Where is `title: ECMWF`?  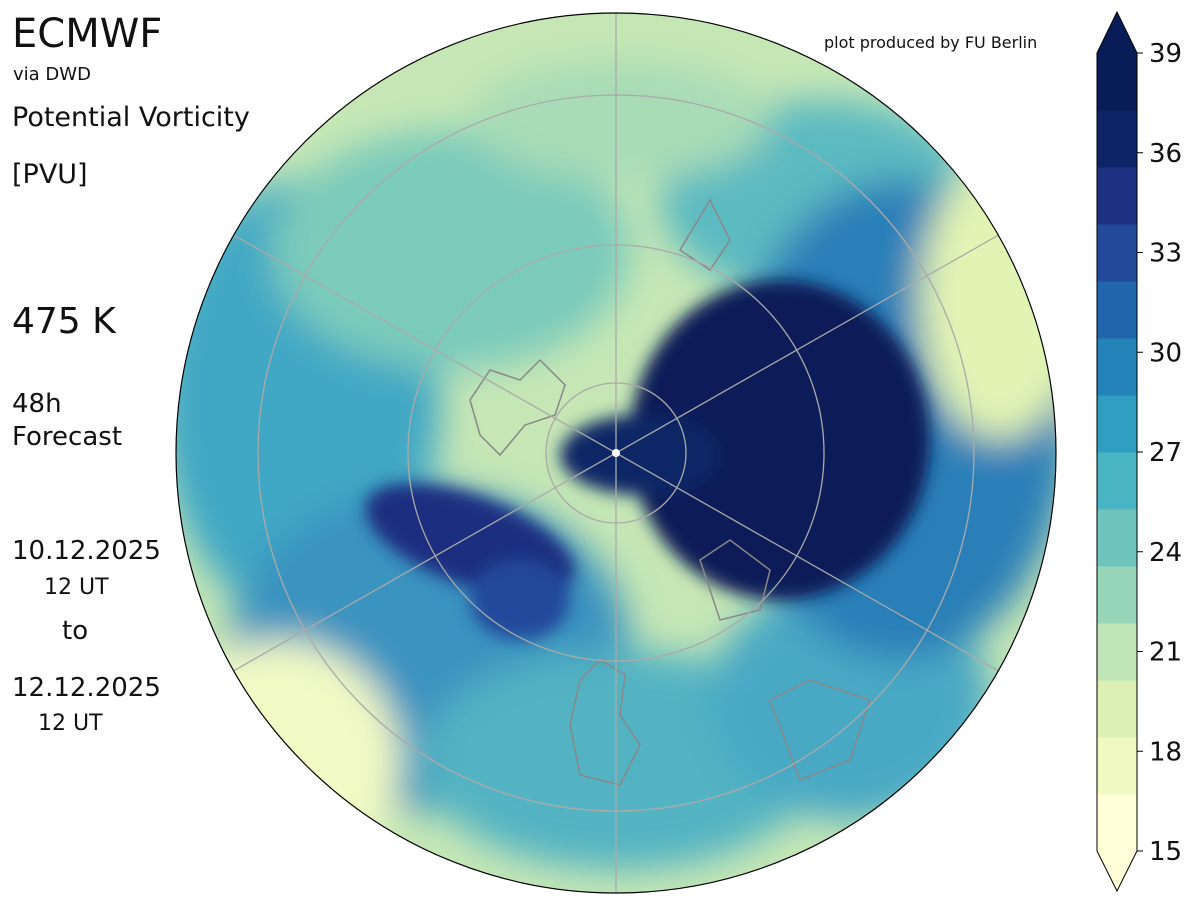 title: ECMWF is located at coordinates (87, 34).